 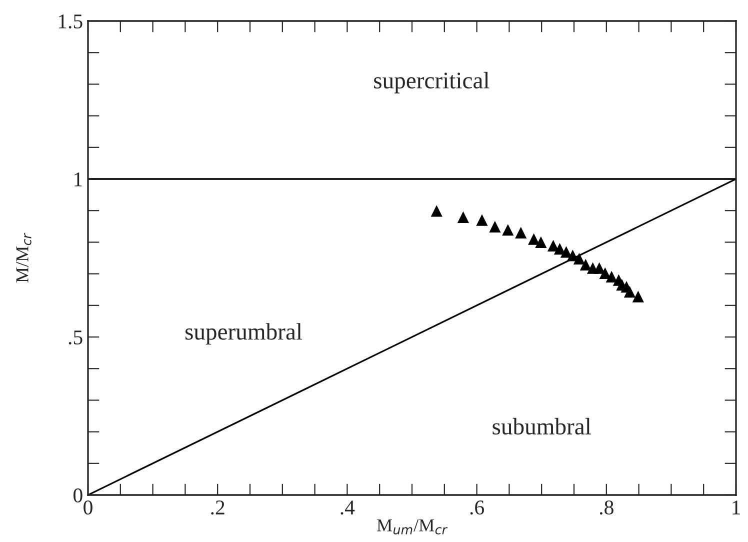 What do you see at coordinates (347, 507) in the screenshot?
I see `x-tick-label: .4` at bounding box center [347, 507].